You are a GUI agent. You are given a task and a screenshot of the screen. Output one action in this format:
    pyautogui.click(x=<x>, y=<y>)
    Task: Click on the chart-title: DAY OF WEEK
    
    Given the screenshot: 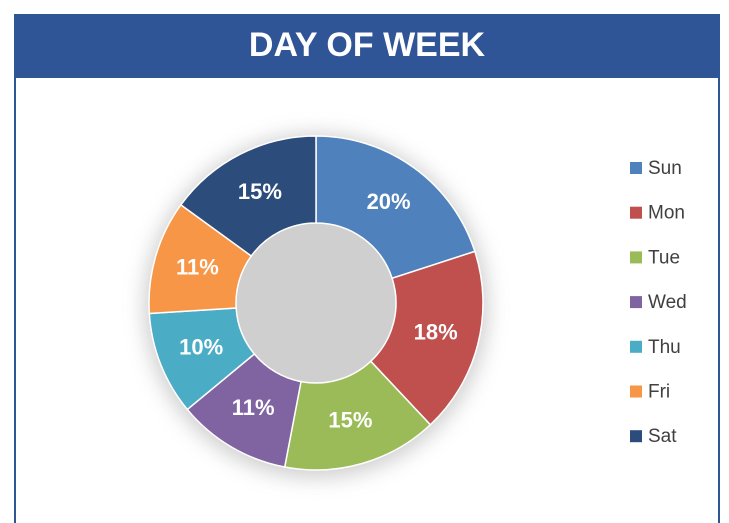 What is the action you would take?
    pyautogui.click(x=367, y=45)
    